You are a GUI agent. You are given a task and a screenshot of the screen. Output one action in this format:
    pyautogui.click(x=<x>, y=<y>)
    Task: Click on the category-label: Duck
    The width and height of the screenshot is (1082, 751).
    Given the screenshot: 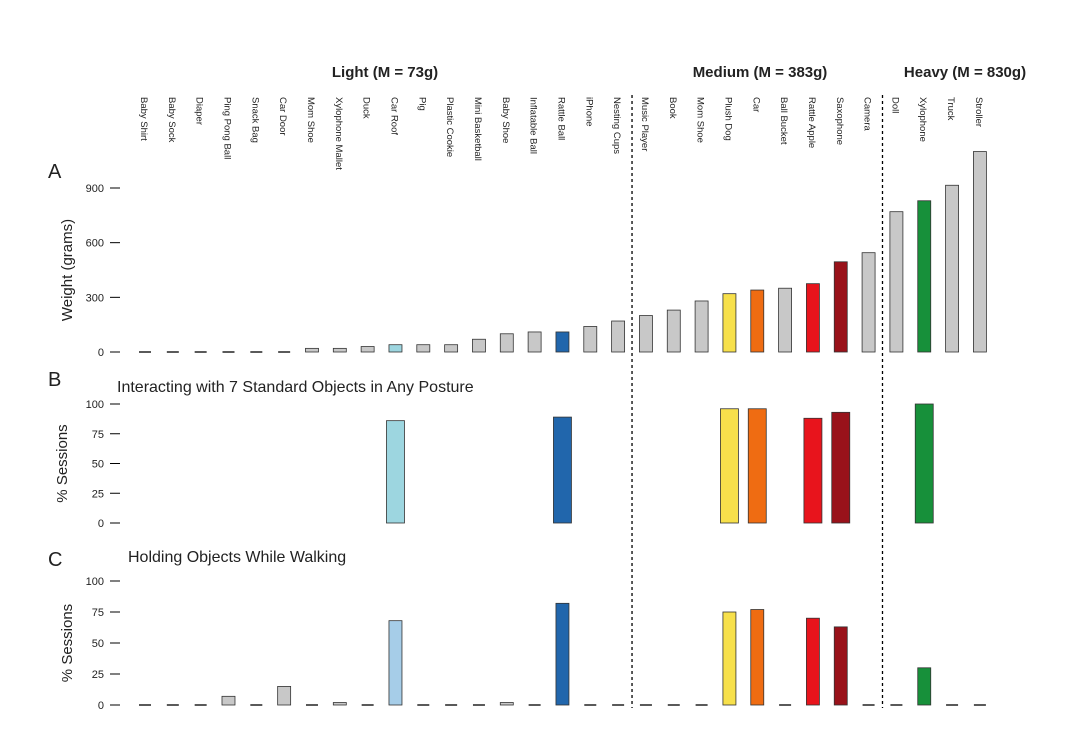 What is the action you would take?
    pyautogui.click(x=366, y=108)
    